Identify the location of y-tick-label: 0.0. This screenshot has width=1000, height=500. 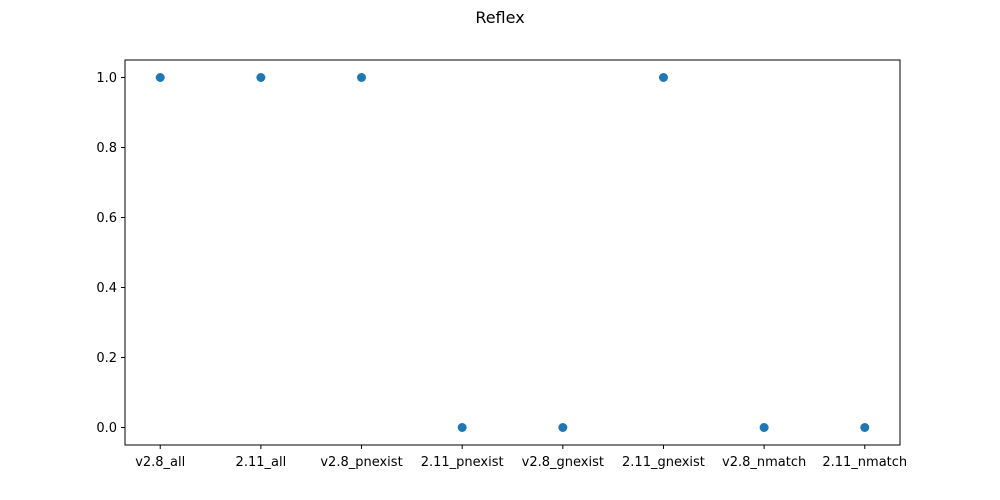
(106, 428).